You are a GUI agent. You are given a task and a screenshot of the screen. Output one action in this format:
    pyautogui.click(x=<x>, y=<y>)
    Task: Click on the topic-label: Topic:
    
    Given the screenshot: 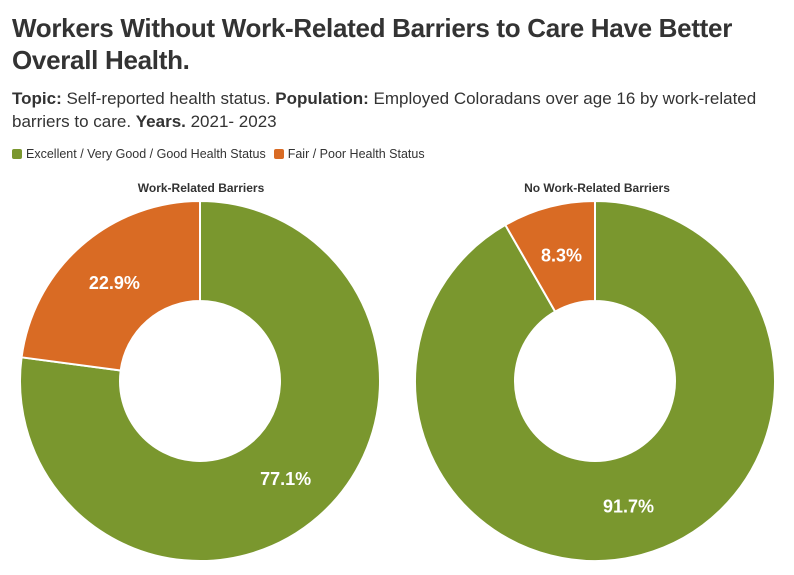 What is the action you would take?
    pyautogui.click(x=37, y=98)
    